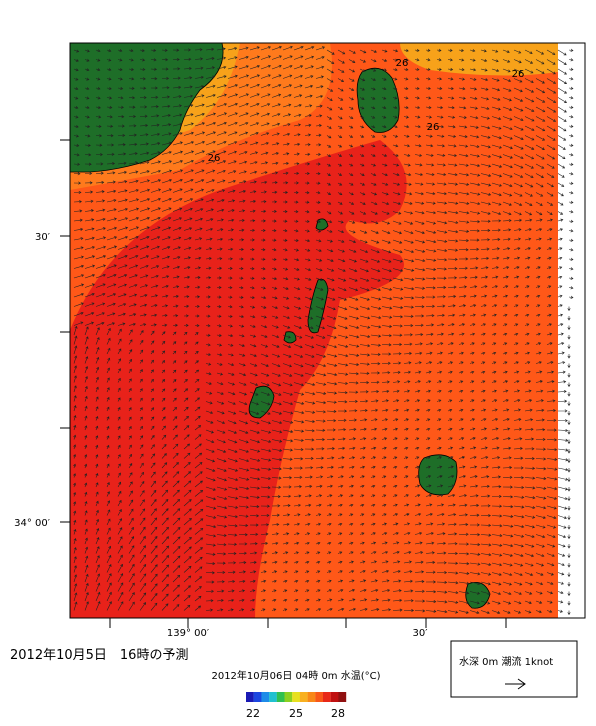  Describe the element at coordinates (253, 713) in the screenshot. I see `colorbar-tick: 22` at that location.